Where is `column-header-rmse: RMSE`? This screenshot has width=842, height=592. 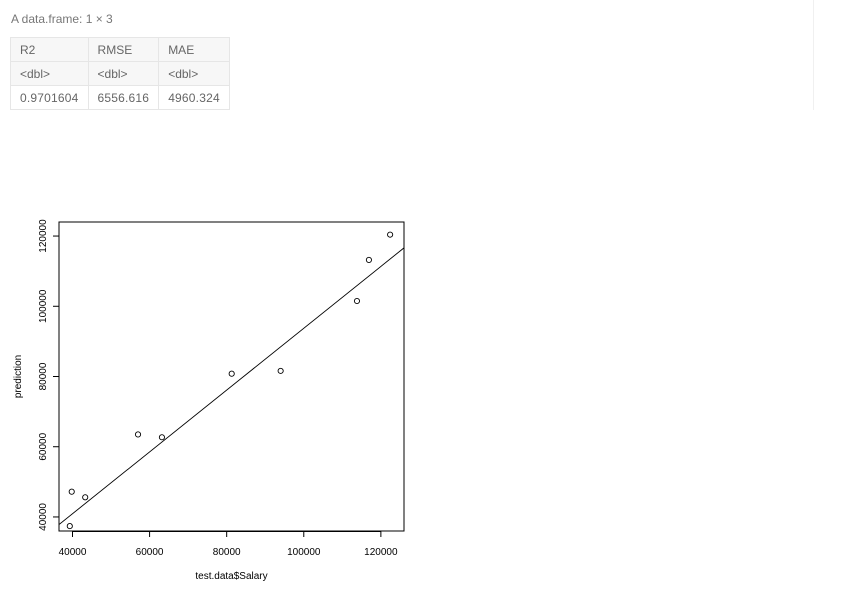
column-header-rmse: RMSE is located at coordinates (123, 49).